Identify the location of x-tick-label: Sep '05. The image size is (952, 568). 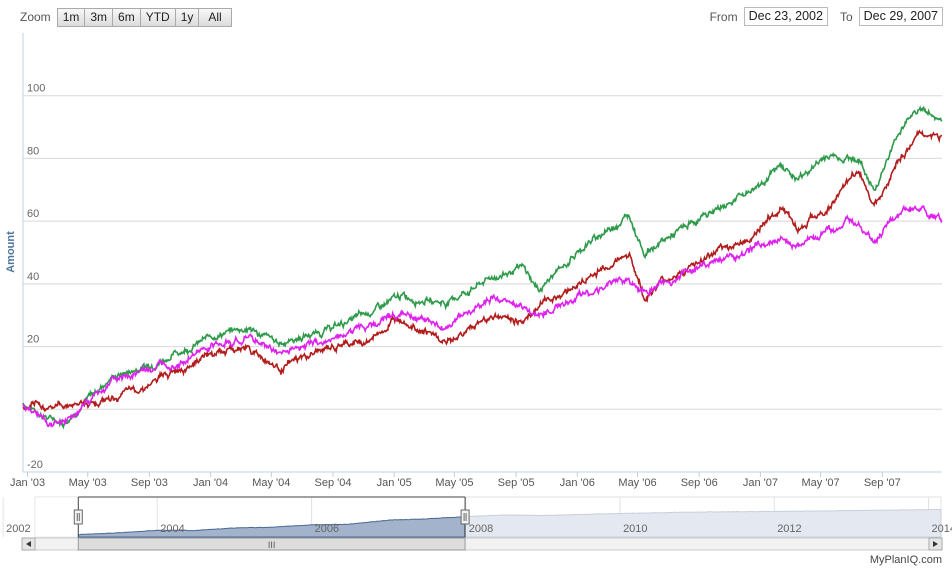
(516, 483).